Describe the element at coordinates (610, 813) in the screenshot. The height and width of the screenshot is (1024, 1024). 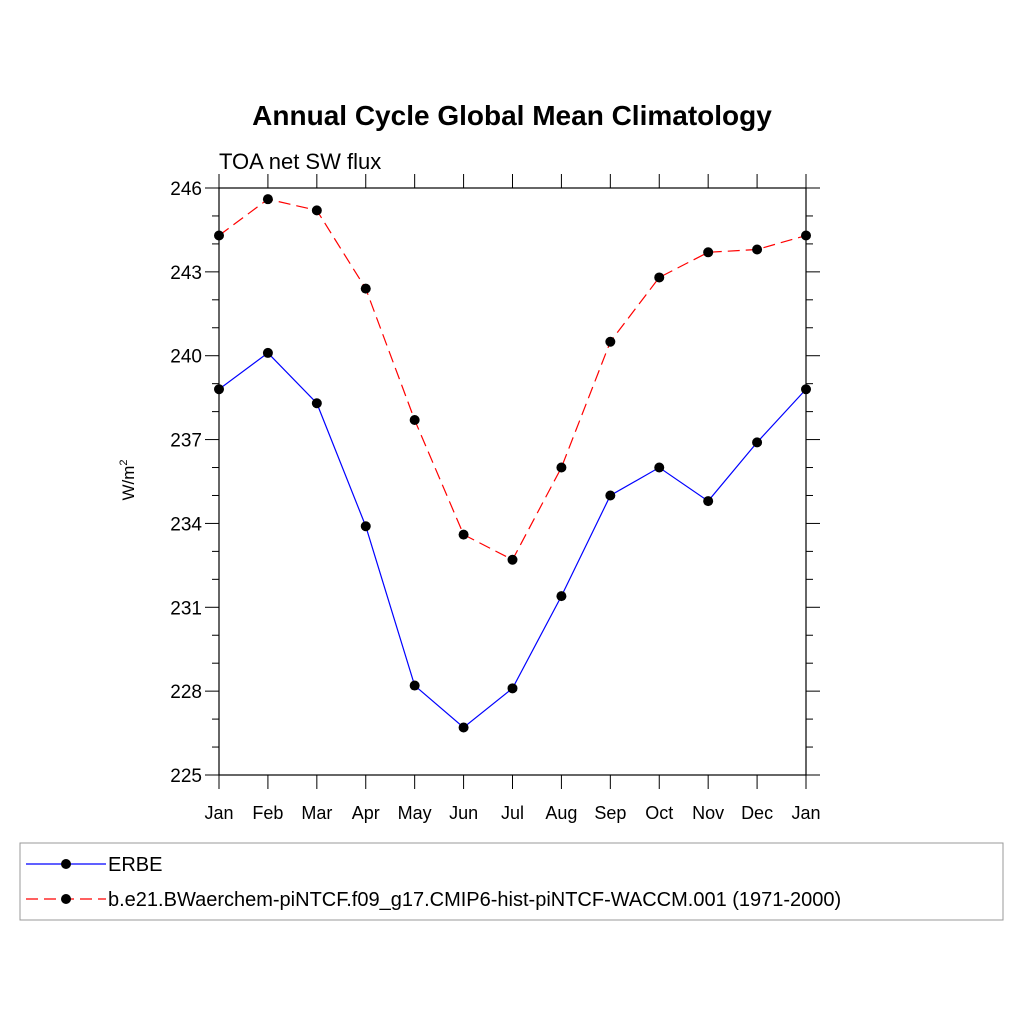
I see `x-tick-label: Sep` at that location.